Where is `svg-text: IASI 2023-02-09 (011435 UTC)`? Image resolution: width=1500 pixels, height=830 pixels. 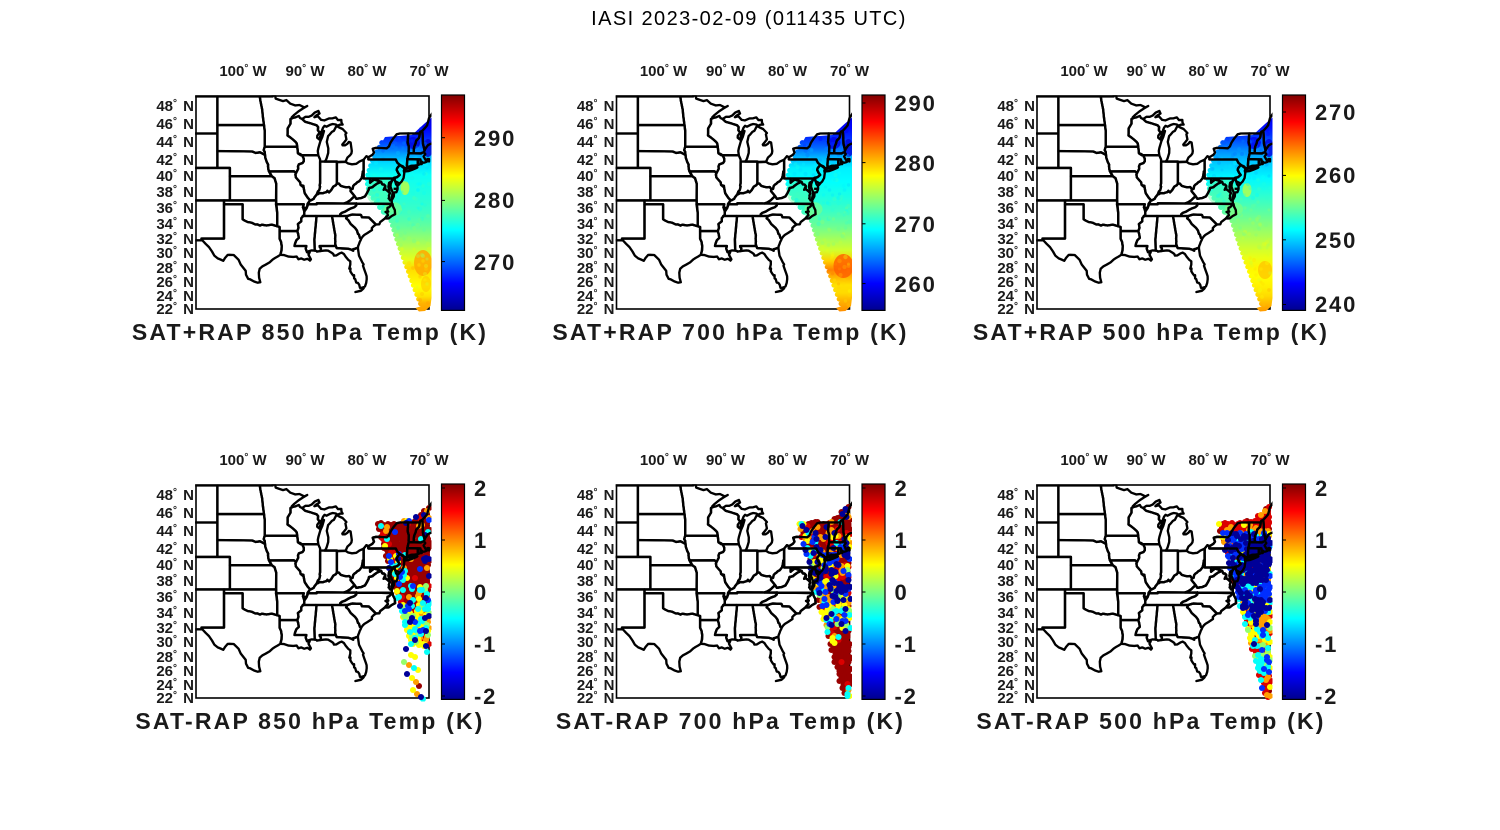 svg-text: IASI 2023-02-09 (011435 UTC) is located at coordinates (749, 19).